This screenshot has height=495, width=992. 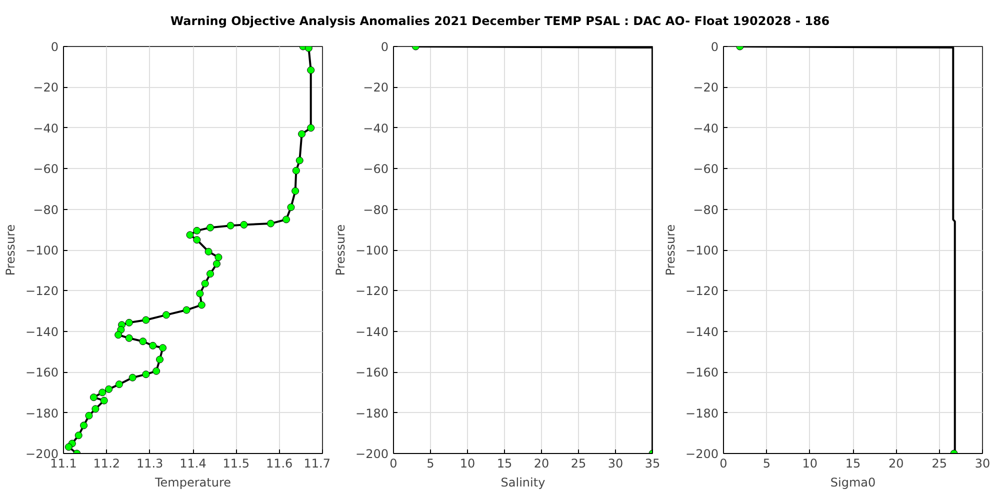 I want to click on x-tick-label: 10, so click(x=468, y=463).